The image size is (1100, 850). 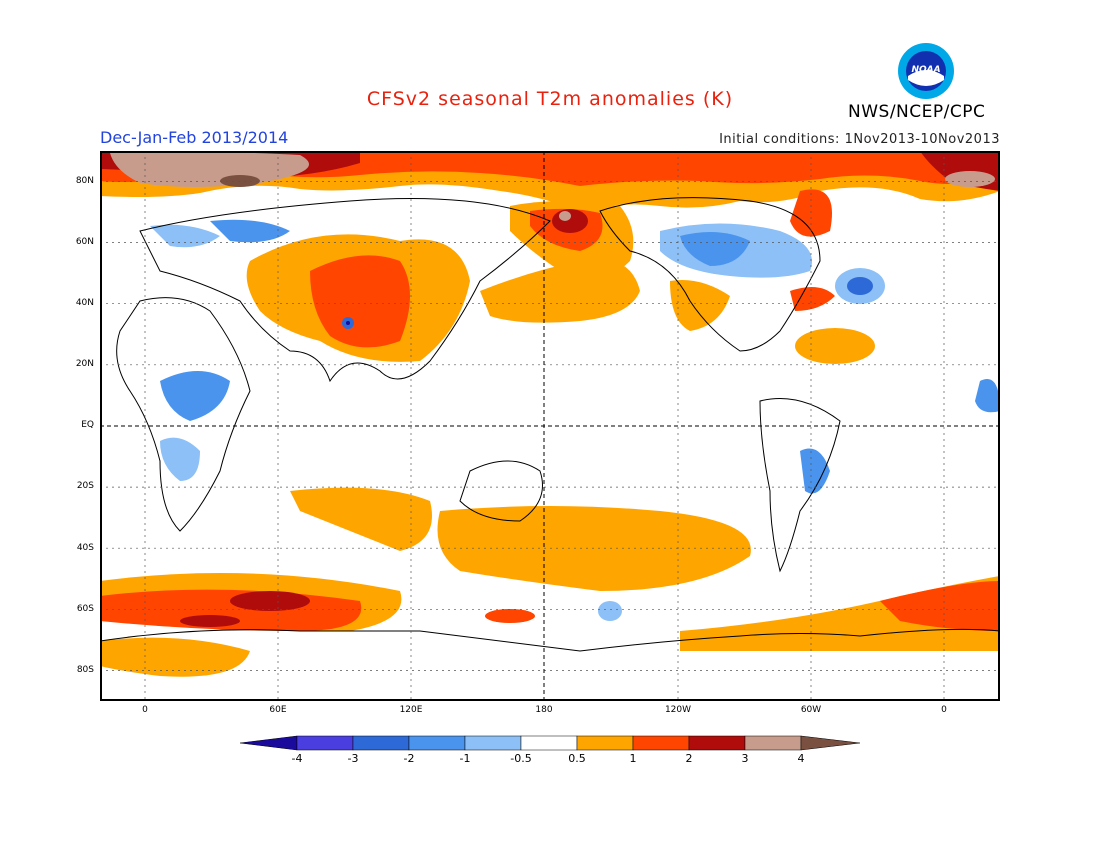 What do you see at coordinates (87, 425) in the screenshot?
I see `lat-label-eq: EQ` at bounding box center [87, 425].